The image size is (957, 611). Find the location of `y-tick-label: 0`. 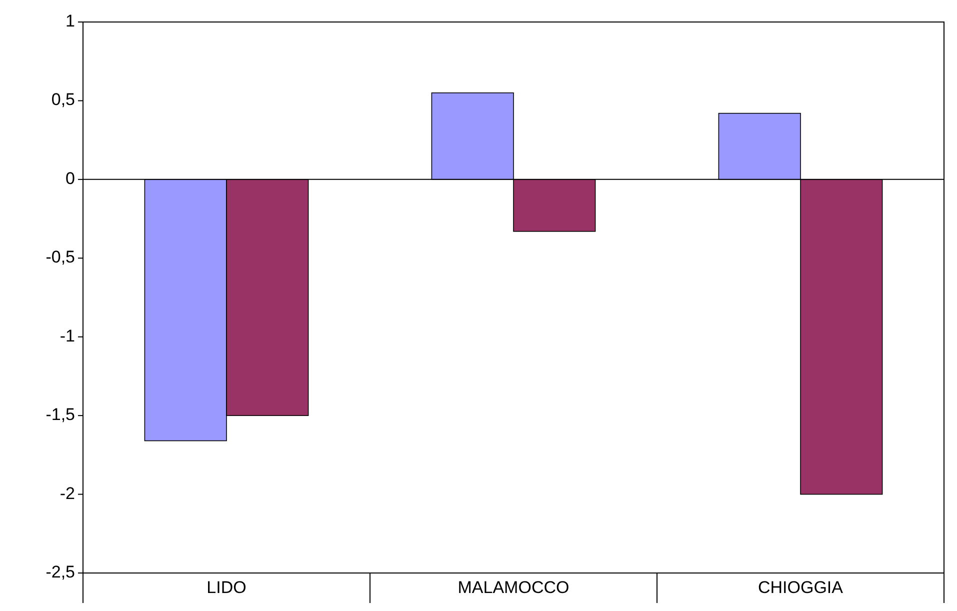

y-tick-label: 0 is located at coordinates (70, 178).